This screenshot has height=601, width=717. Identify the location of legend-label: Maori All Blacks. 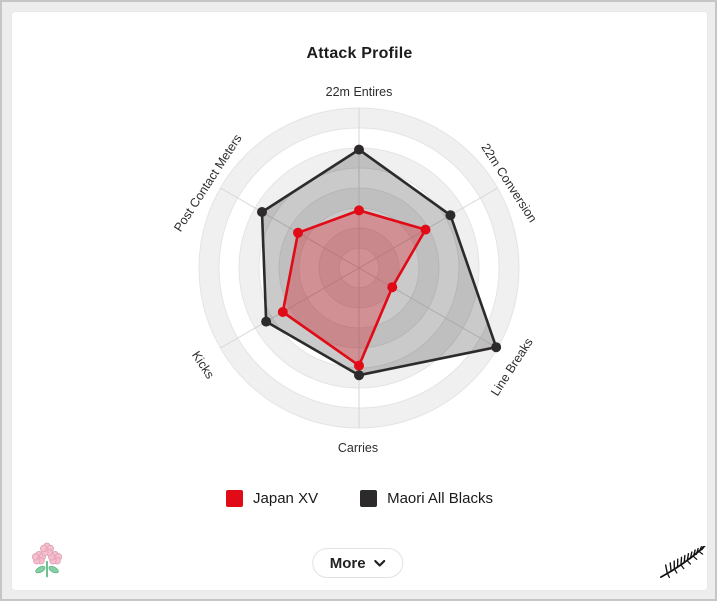
(440, 498).